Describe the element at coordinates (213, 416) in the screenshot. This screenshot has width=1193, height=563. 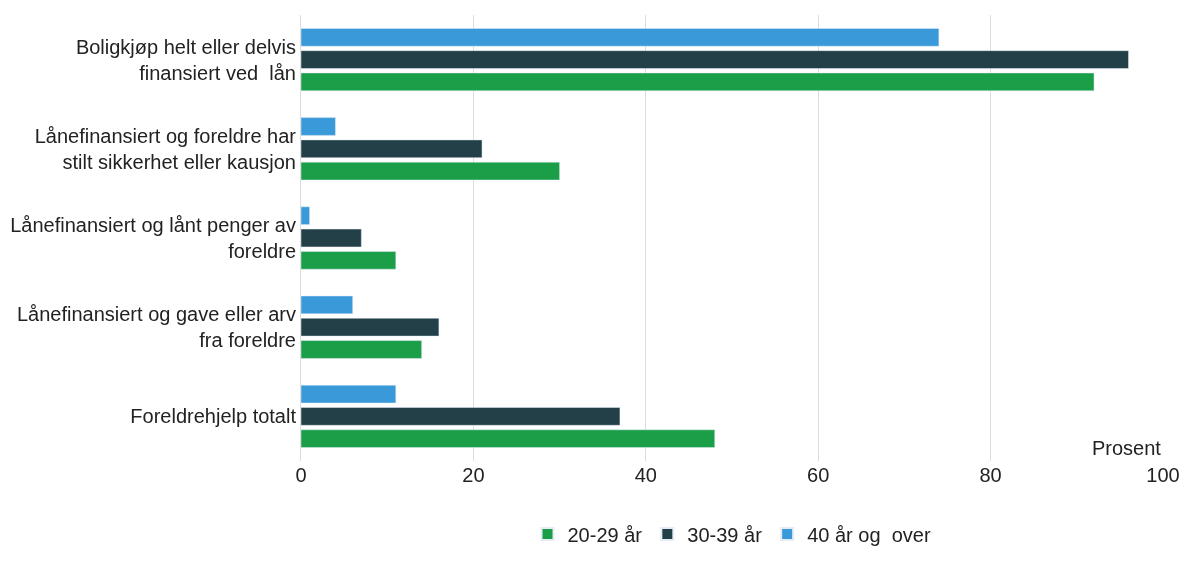
I see `y-tick-label: Foreldrehjelp totalt` at that location.